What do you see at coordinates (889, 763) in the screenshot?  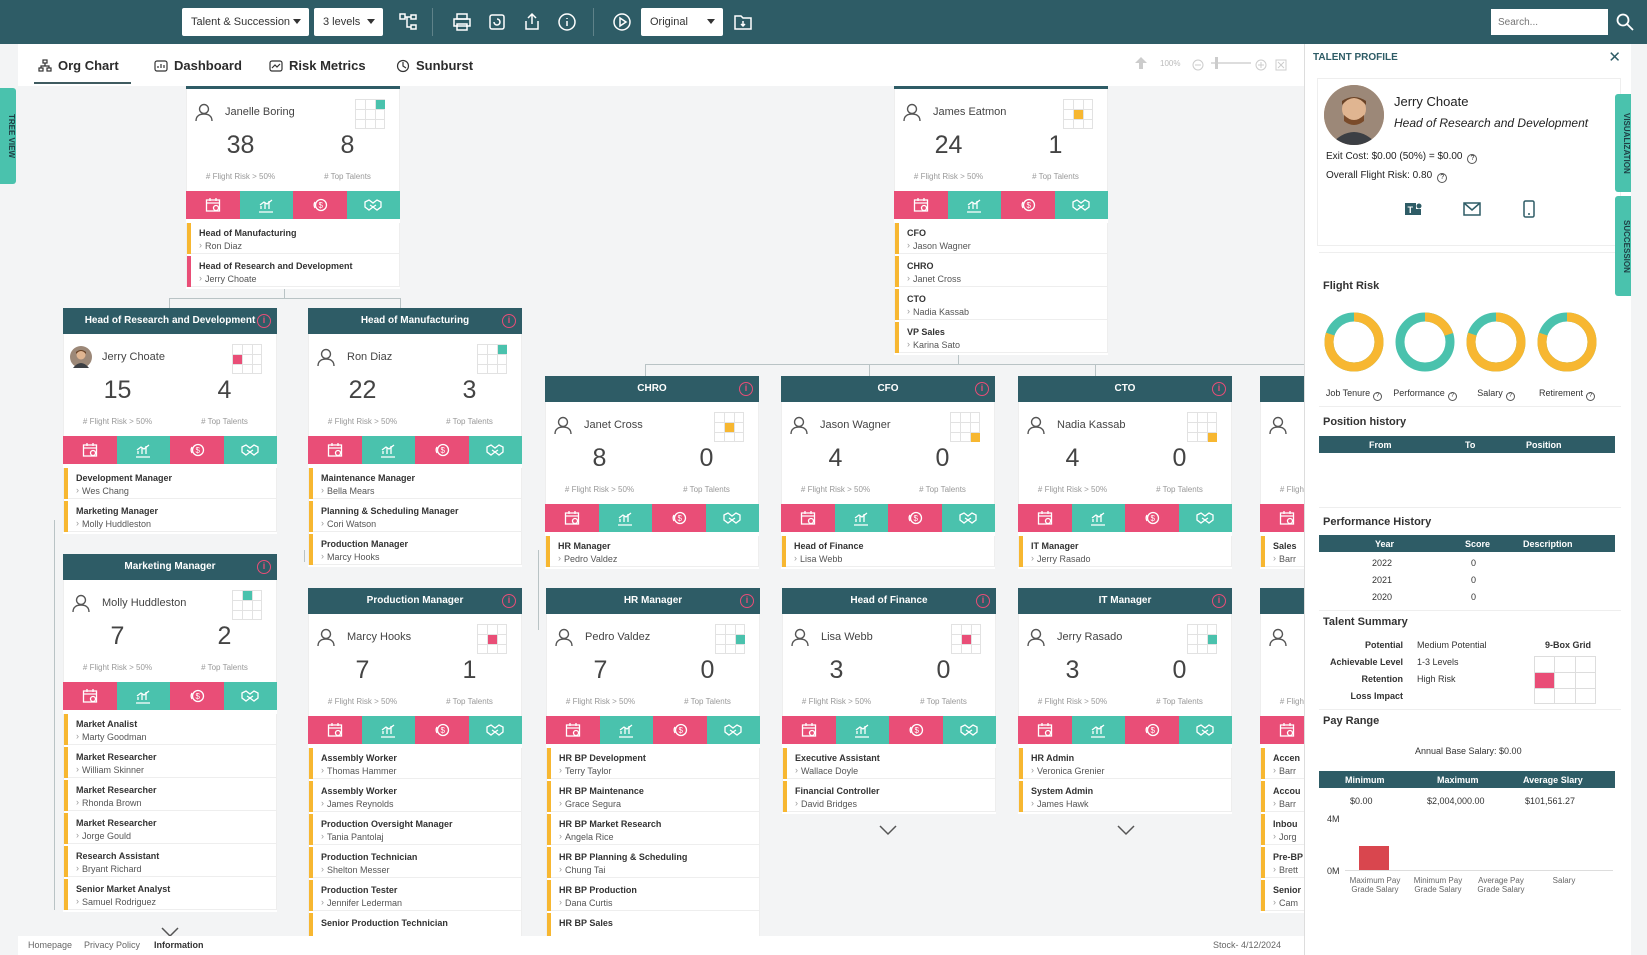 I see `list-item: Executive AssistantWallace Doyle` at bounding box center [889, 763].